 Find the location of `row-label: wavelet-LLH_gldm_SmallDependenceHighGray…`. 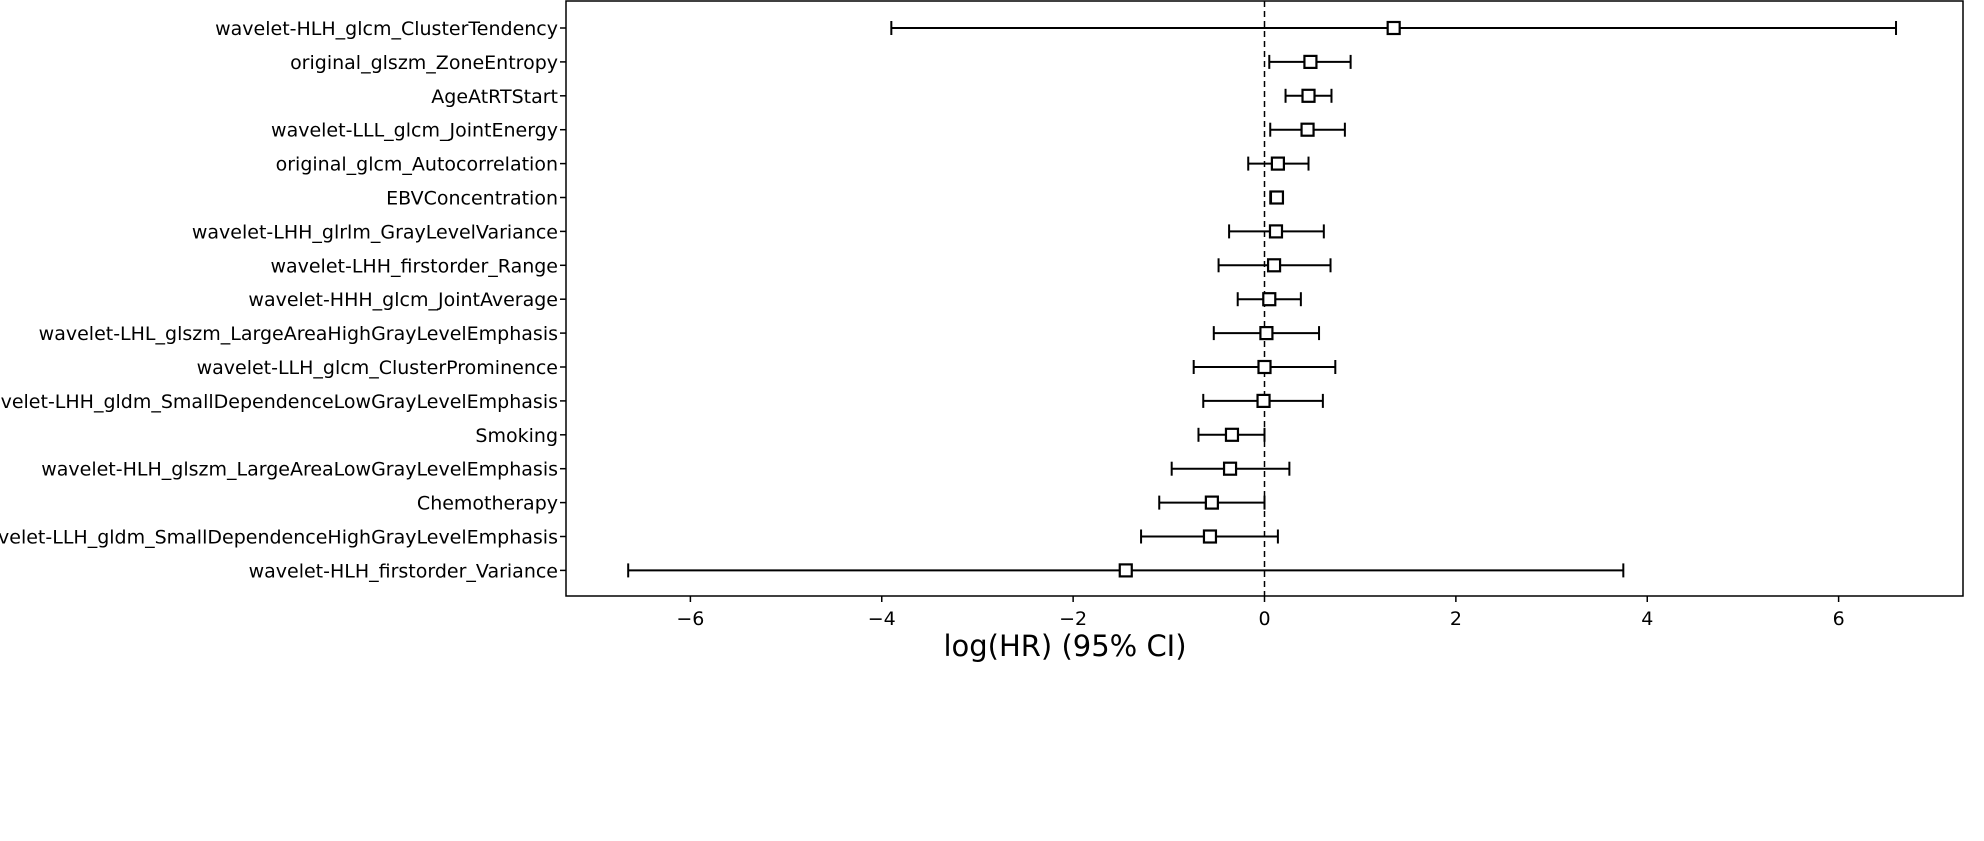

row-label: wavelet-LLH_gldm_SmallDependenceHighGray… is located at coordinates (279, 538).